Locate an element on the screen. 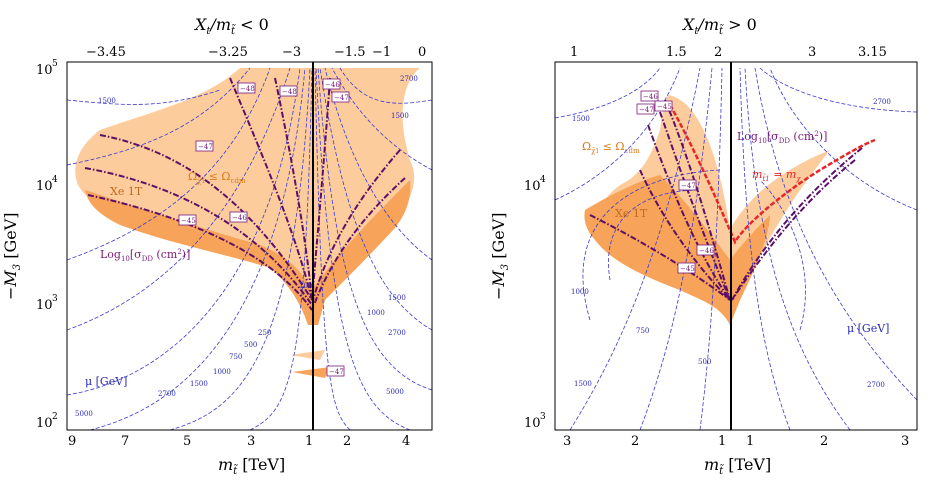  y-tick: 10 4 is located at coordinates (535, 184).